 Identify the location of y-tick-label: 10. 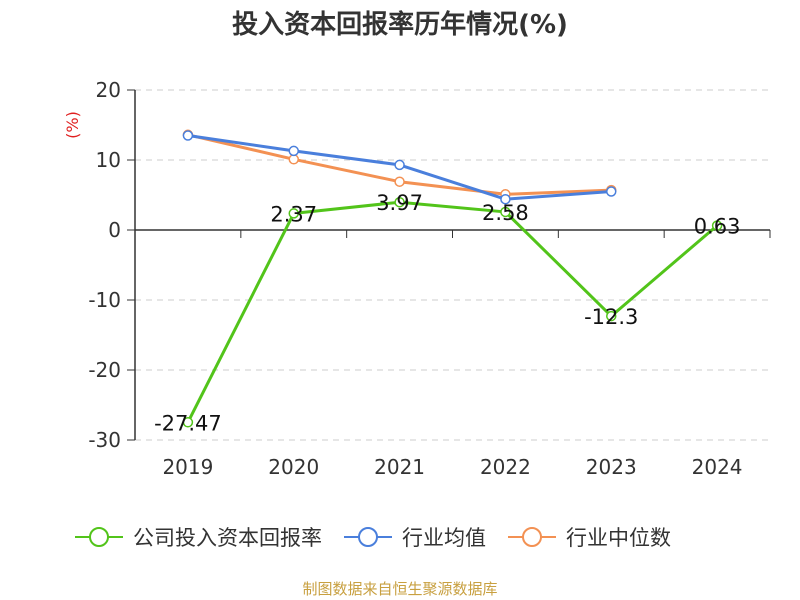
(108, 160).